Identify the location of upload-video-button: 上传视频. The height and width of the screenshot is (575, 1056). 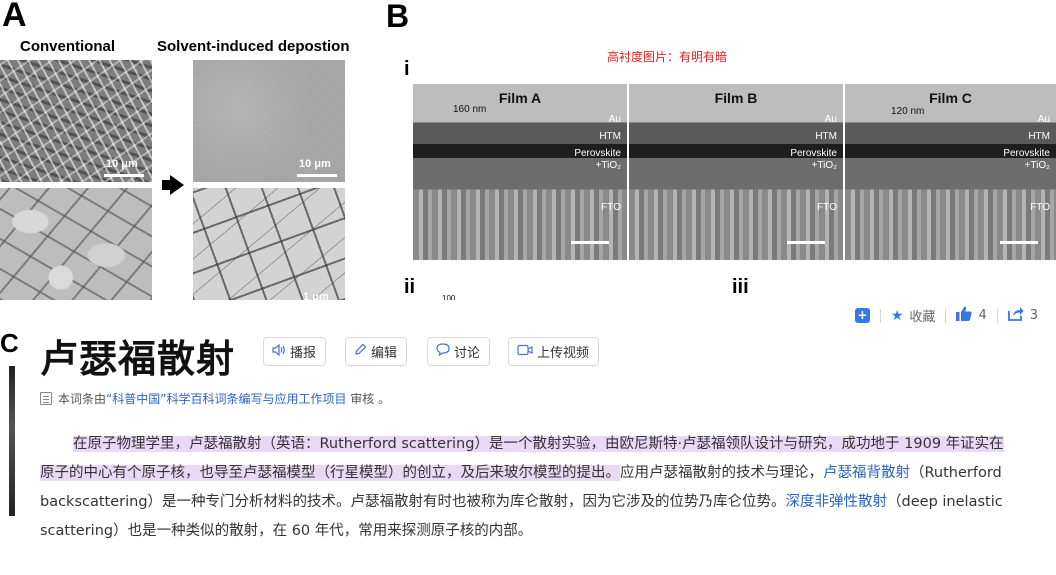
(554, 351).